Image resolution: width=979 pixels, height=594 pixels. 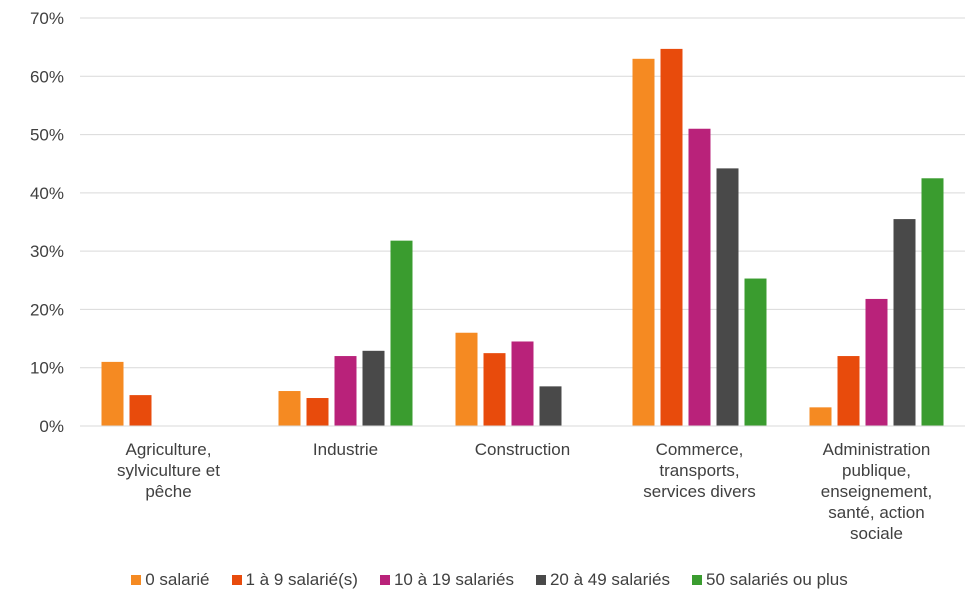 What do you see at coordinates (610, 580) in the screenshot?
I see `legend-label: 20 à 49 salariés` at bounding box center [610, 580].